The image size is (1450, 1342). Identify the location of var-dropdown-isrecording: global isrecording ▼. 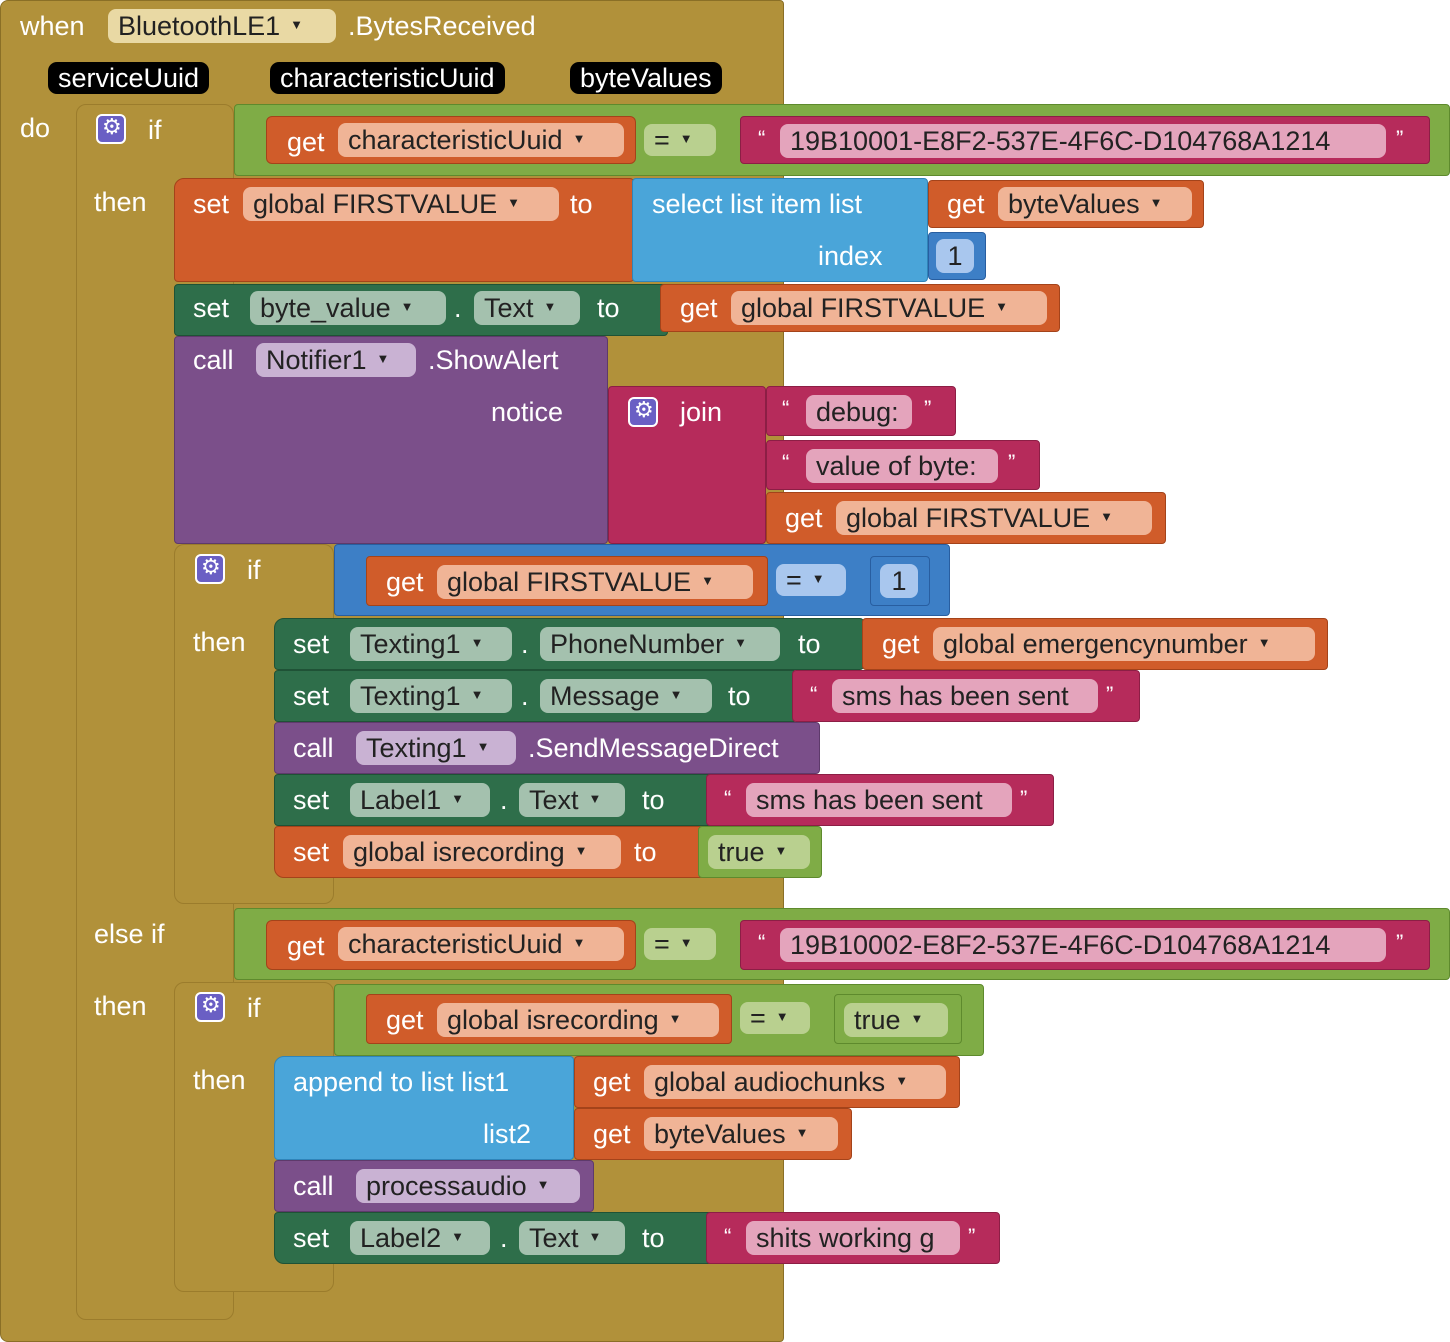
(482, 852).